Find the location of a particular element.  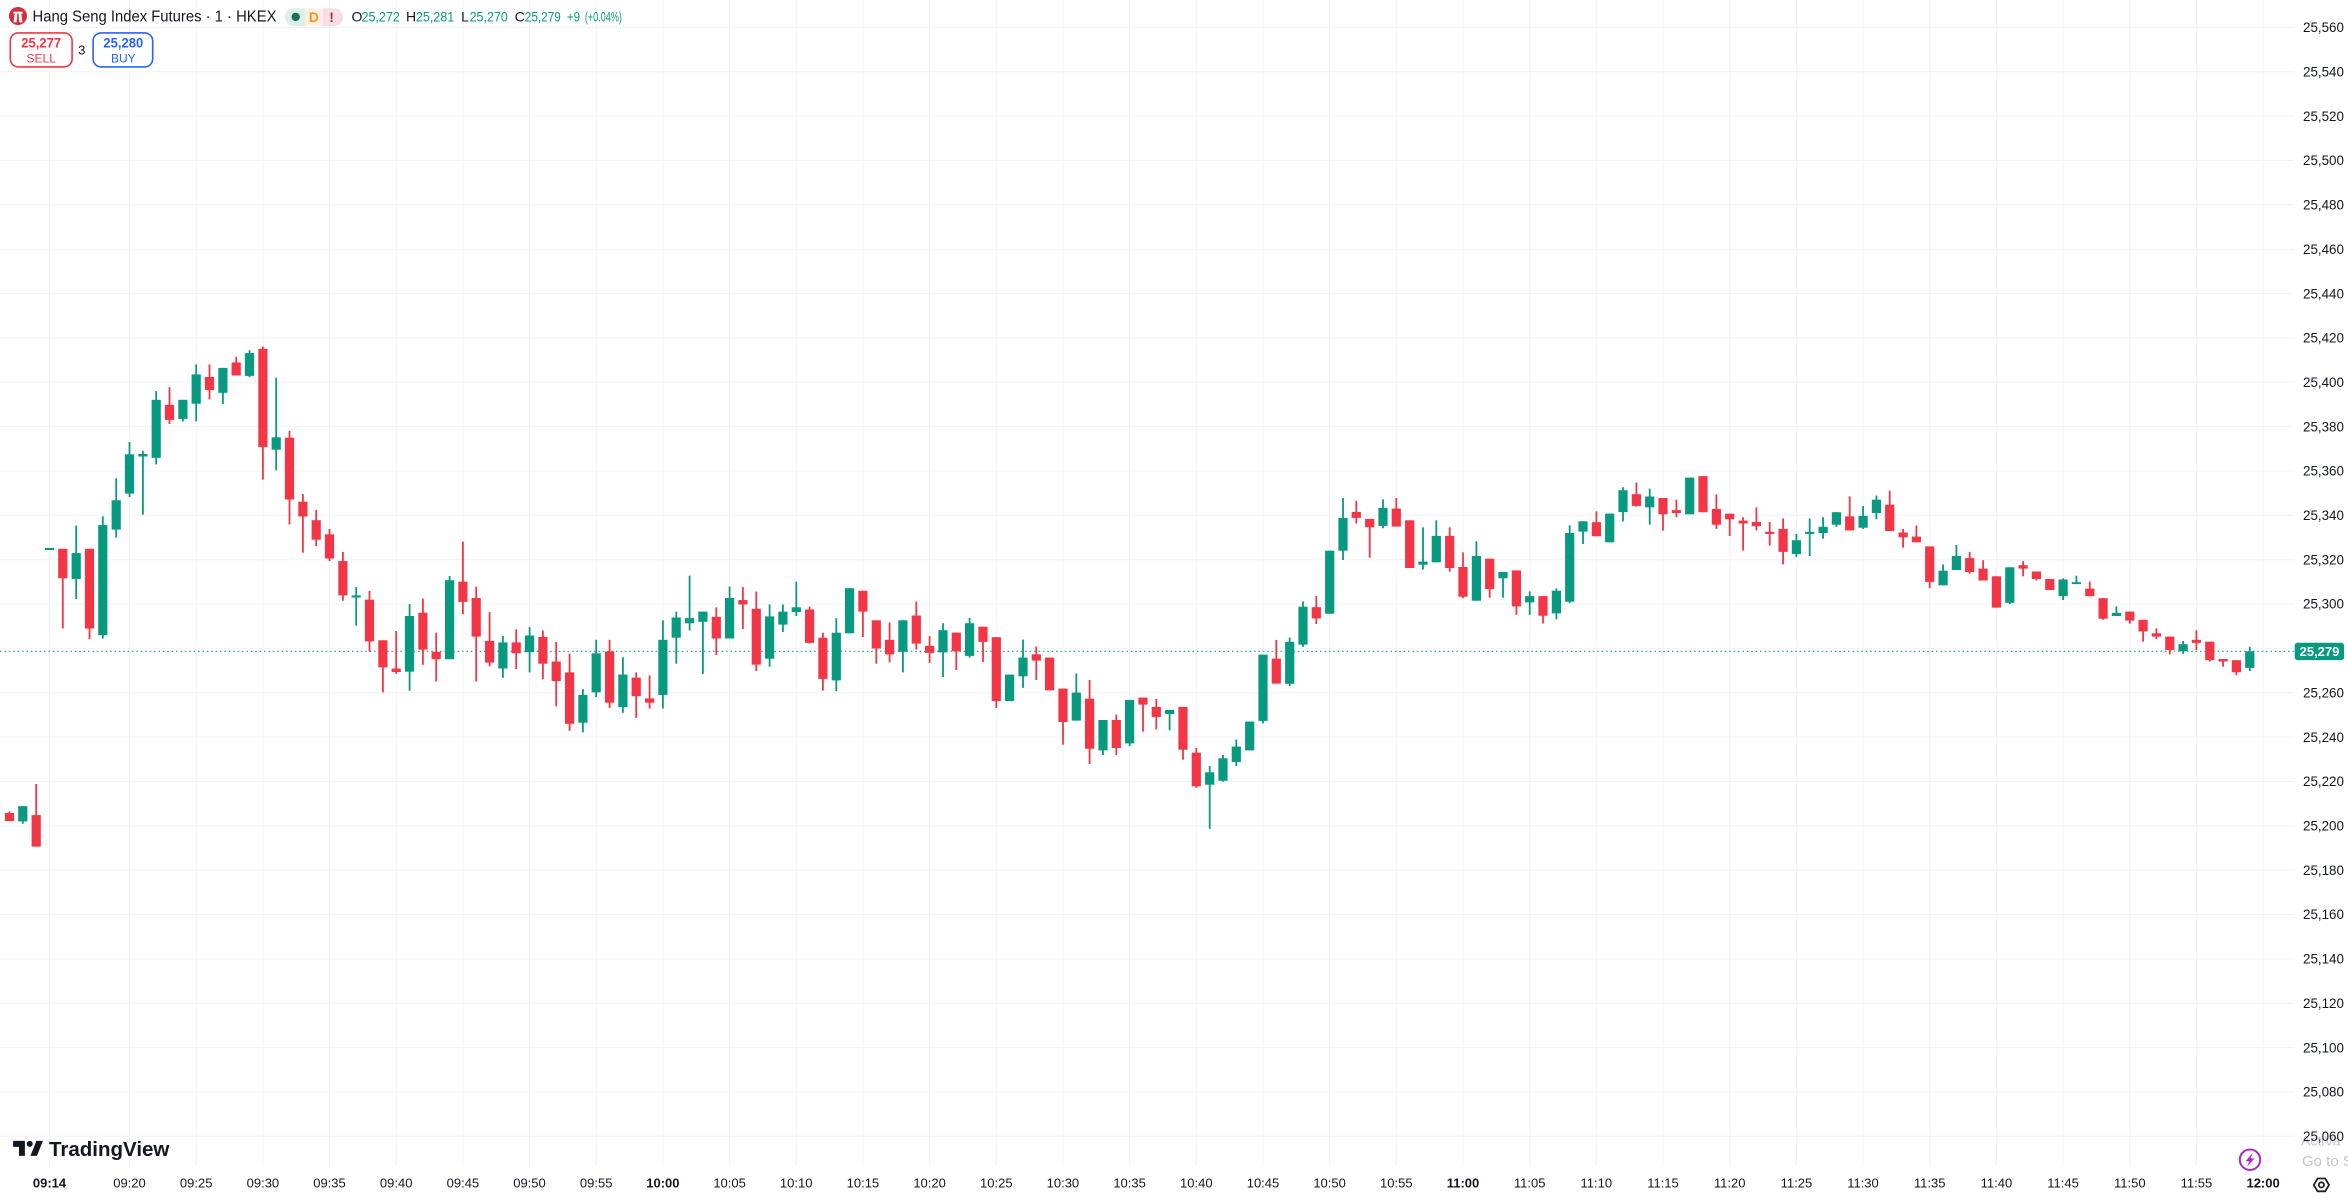

svg-text: 09:20 is located at coordinates (129, 1183).